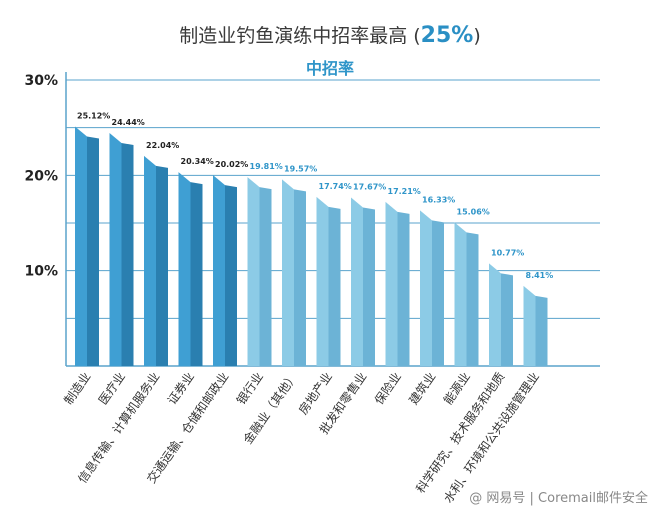 This screenshot has height=520, width=660. I want to click on data-label: 22.04%, so click(162, 145).